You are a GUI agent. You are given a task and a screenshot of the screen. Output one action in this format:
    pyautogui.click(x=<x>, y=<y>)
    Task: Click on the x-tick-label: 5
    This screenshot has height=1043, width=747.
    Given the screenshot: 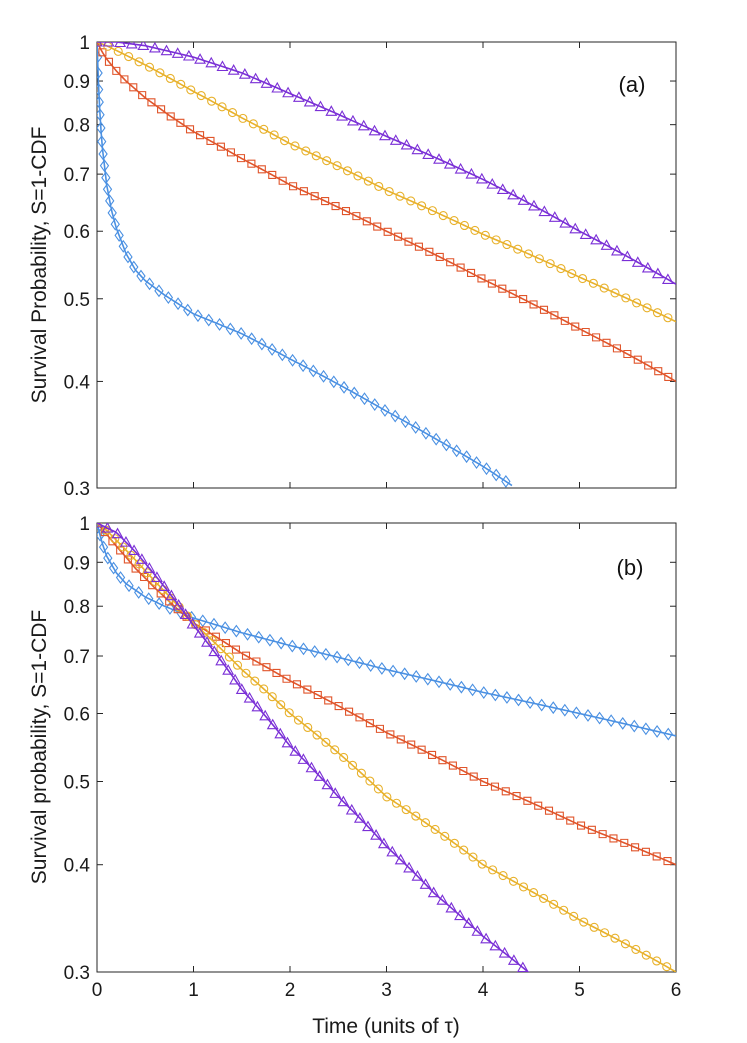 What is the action you would take?
    pyautogui.click(x=579, y=990)
    